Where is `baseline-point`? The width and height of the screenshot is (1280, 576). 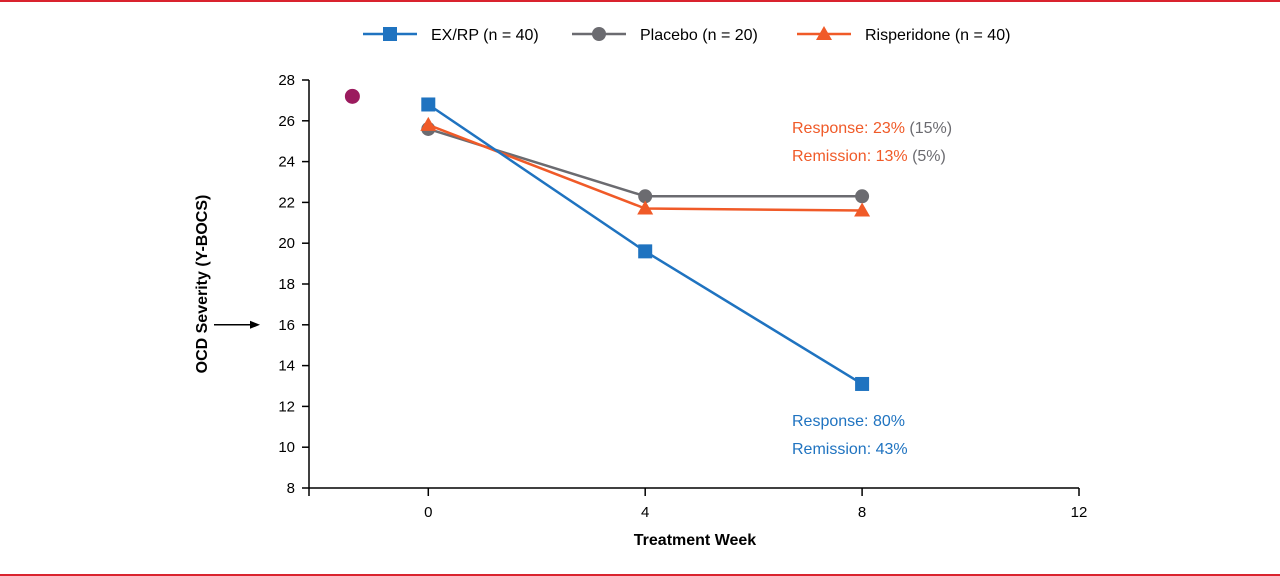
baseline-point is located at coordinates (352, 96).